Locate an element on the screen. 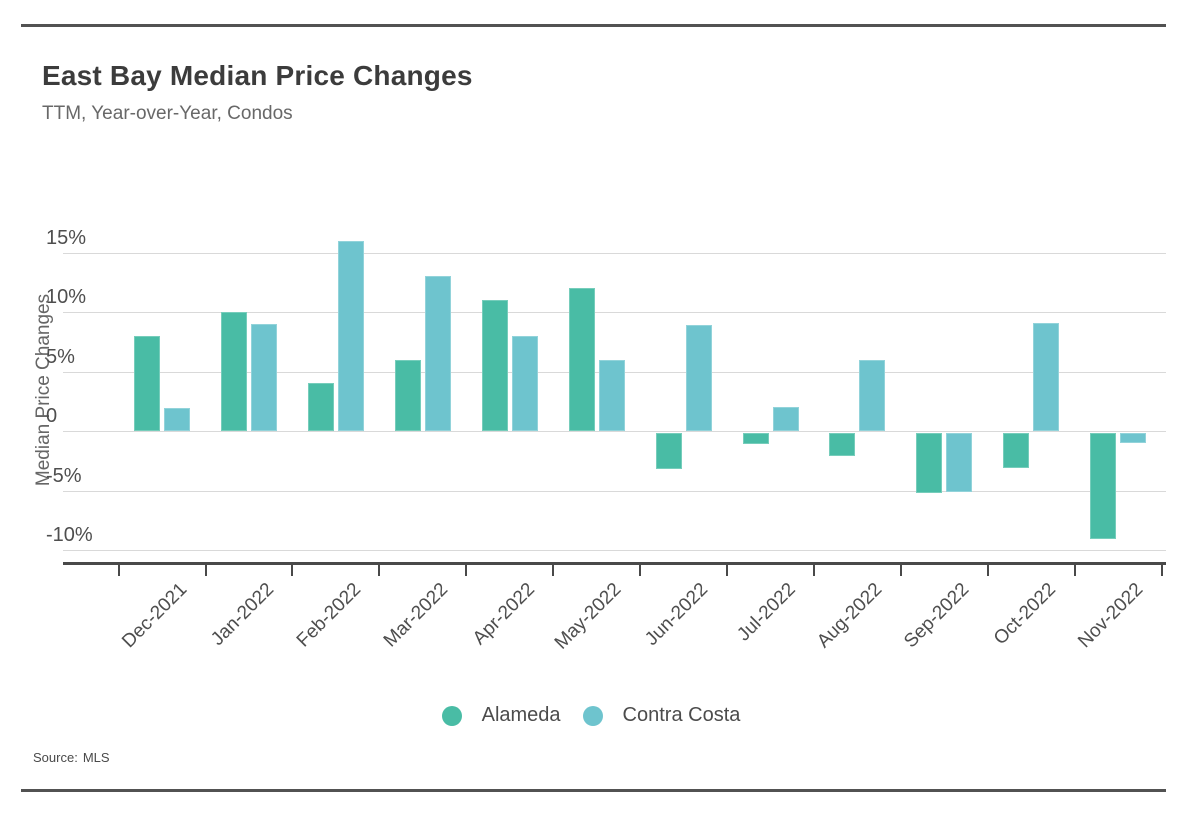  y-tick-label--10-: -10% is located at coordinates (69, 535).